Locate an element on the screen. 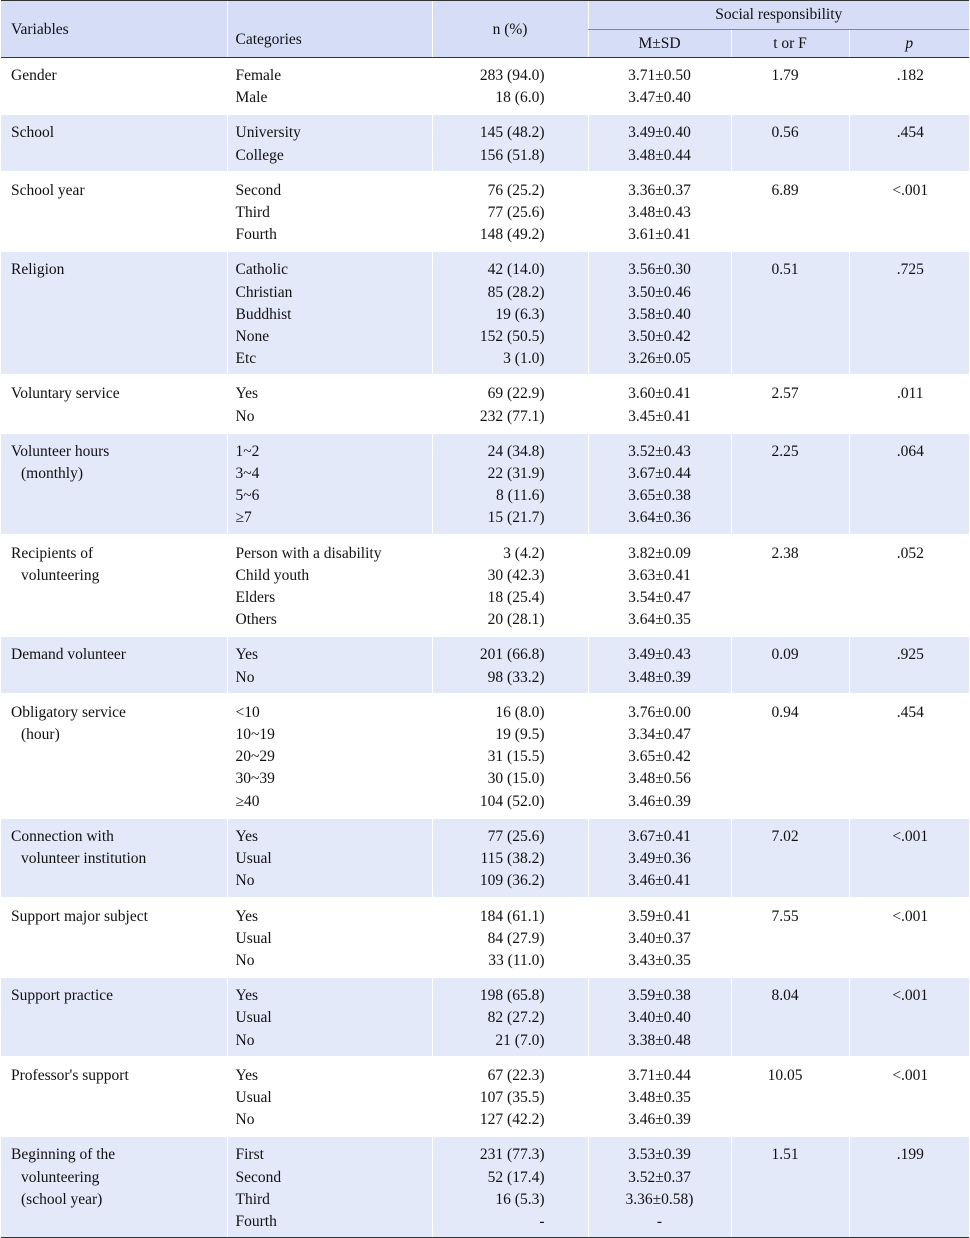  n-percent-cell-line: - is located at coordinates (542, 1221).